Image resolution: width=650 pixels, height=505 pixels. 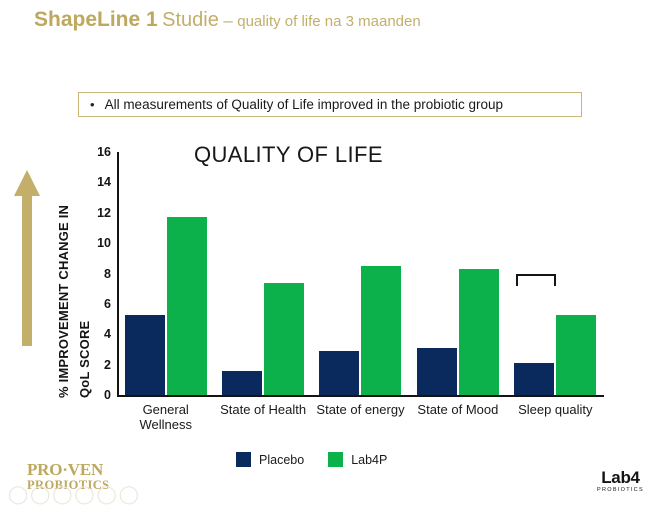 What do you see at coordinates (311, 459) in the screenshot?
I see `chart-legend: Placebo Lab4P` at bounding box center [311, 459].